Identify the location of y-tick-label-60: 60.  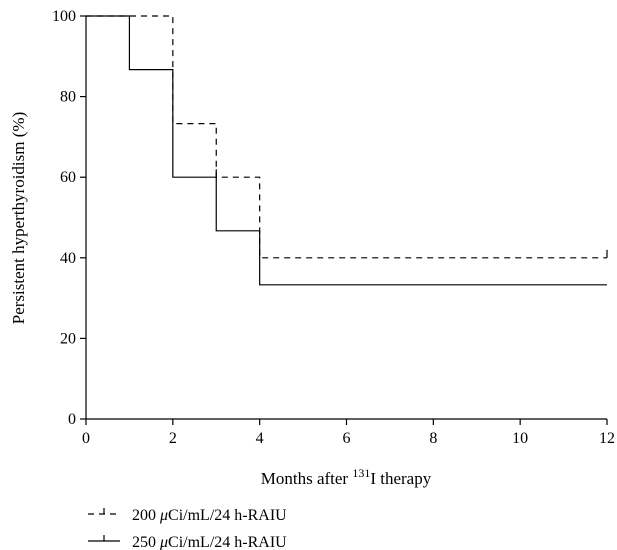
(68, 177).